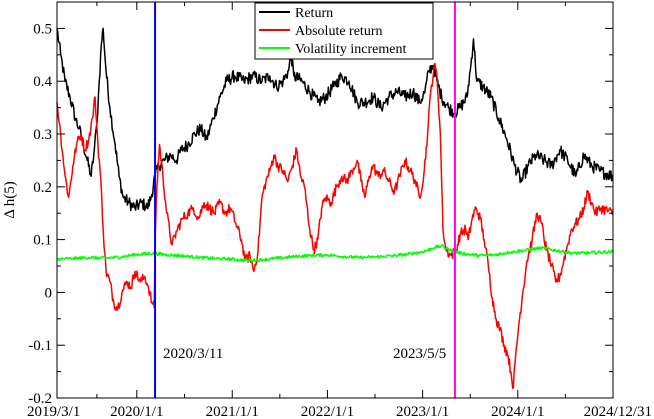 The width and height of the screenshot is (654, 419). I want to click on legend-label: Return, so click(314, 13).